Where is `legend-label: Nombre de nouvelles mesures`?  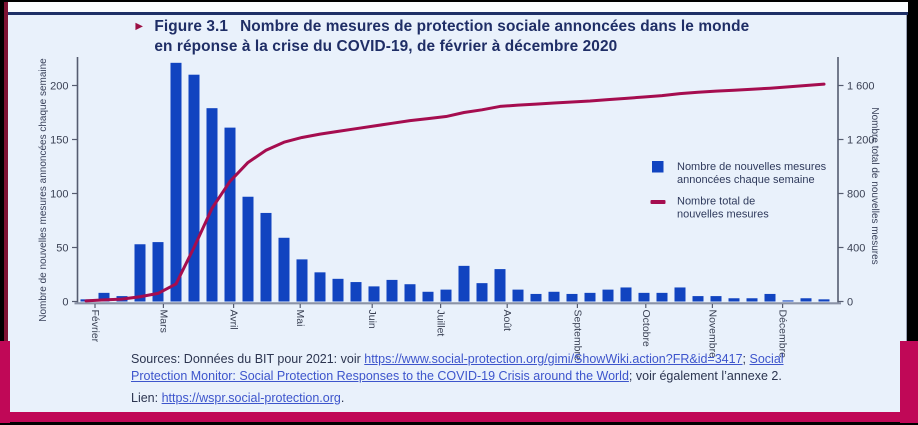
legend-label: Nombre de nouvelles mesures is located at coordinates (752, 167).